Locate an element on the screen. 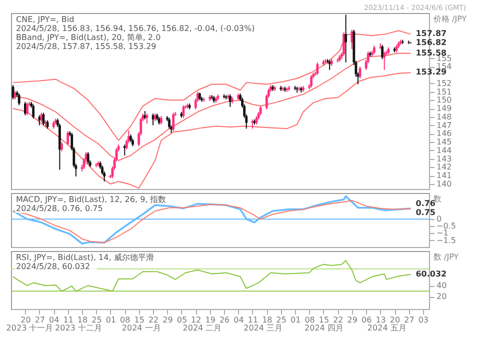  x2-tick-label: 2023 十二月 is located at coordinates (78, 328).